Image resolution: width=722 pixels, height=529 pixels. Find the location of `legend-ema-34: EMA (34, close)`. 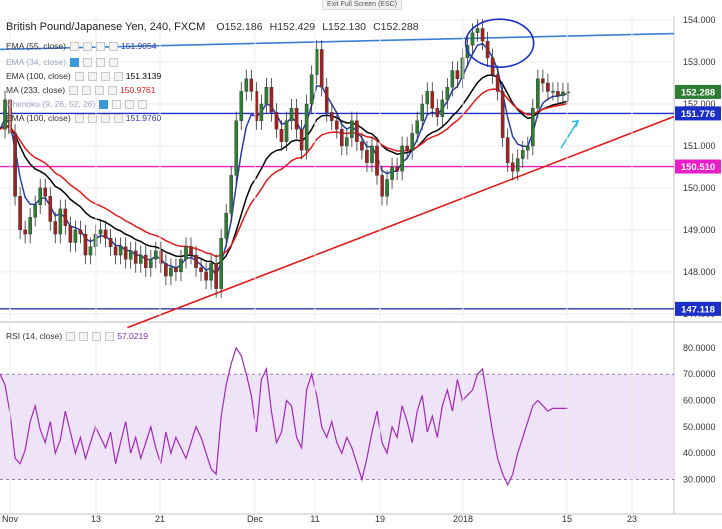

legend-ema-34: EMA (34, close) is located at coordinates (62, 62).